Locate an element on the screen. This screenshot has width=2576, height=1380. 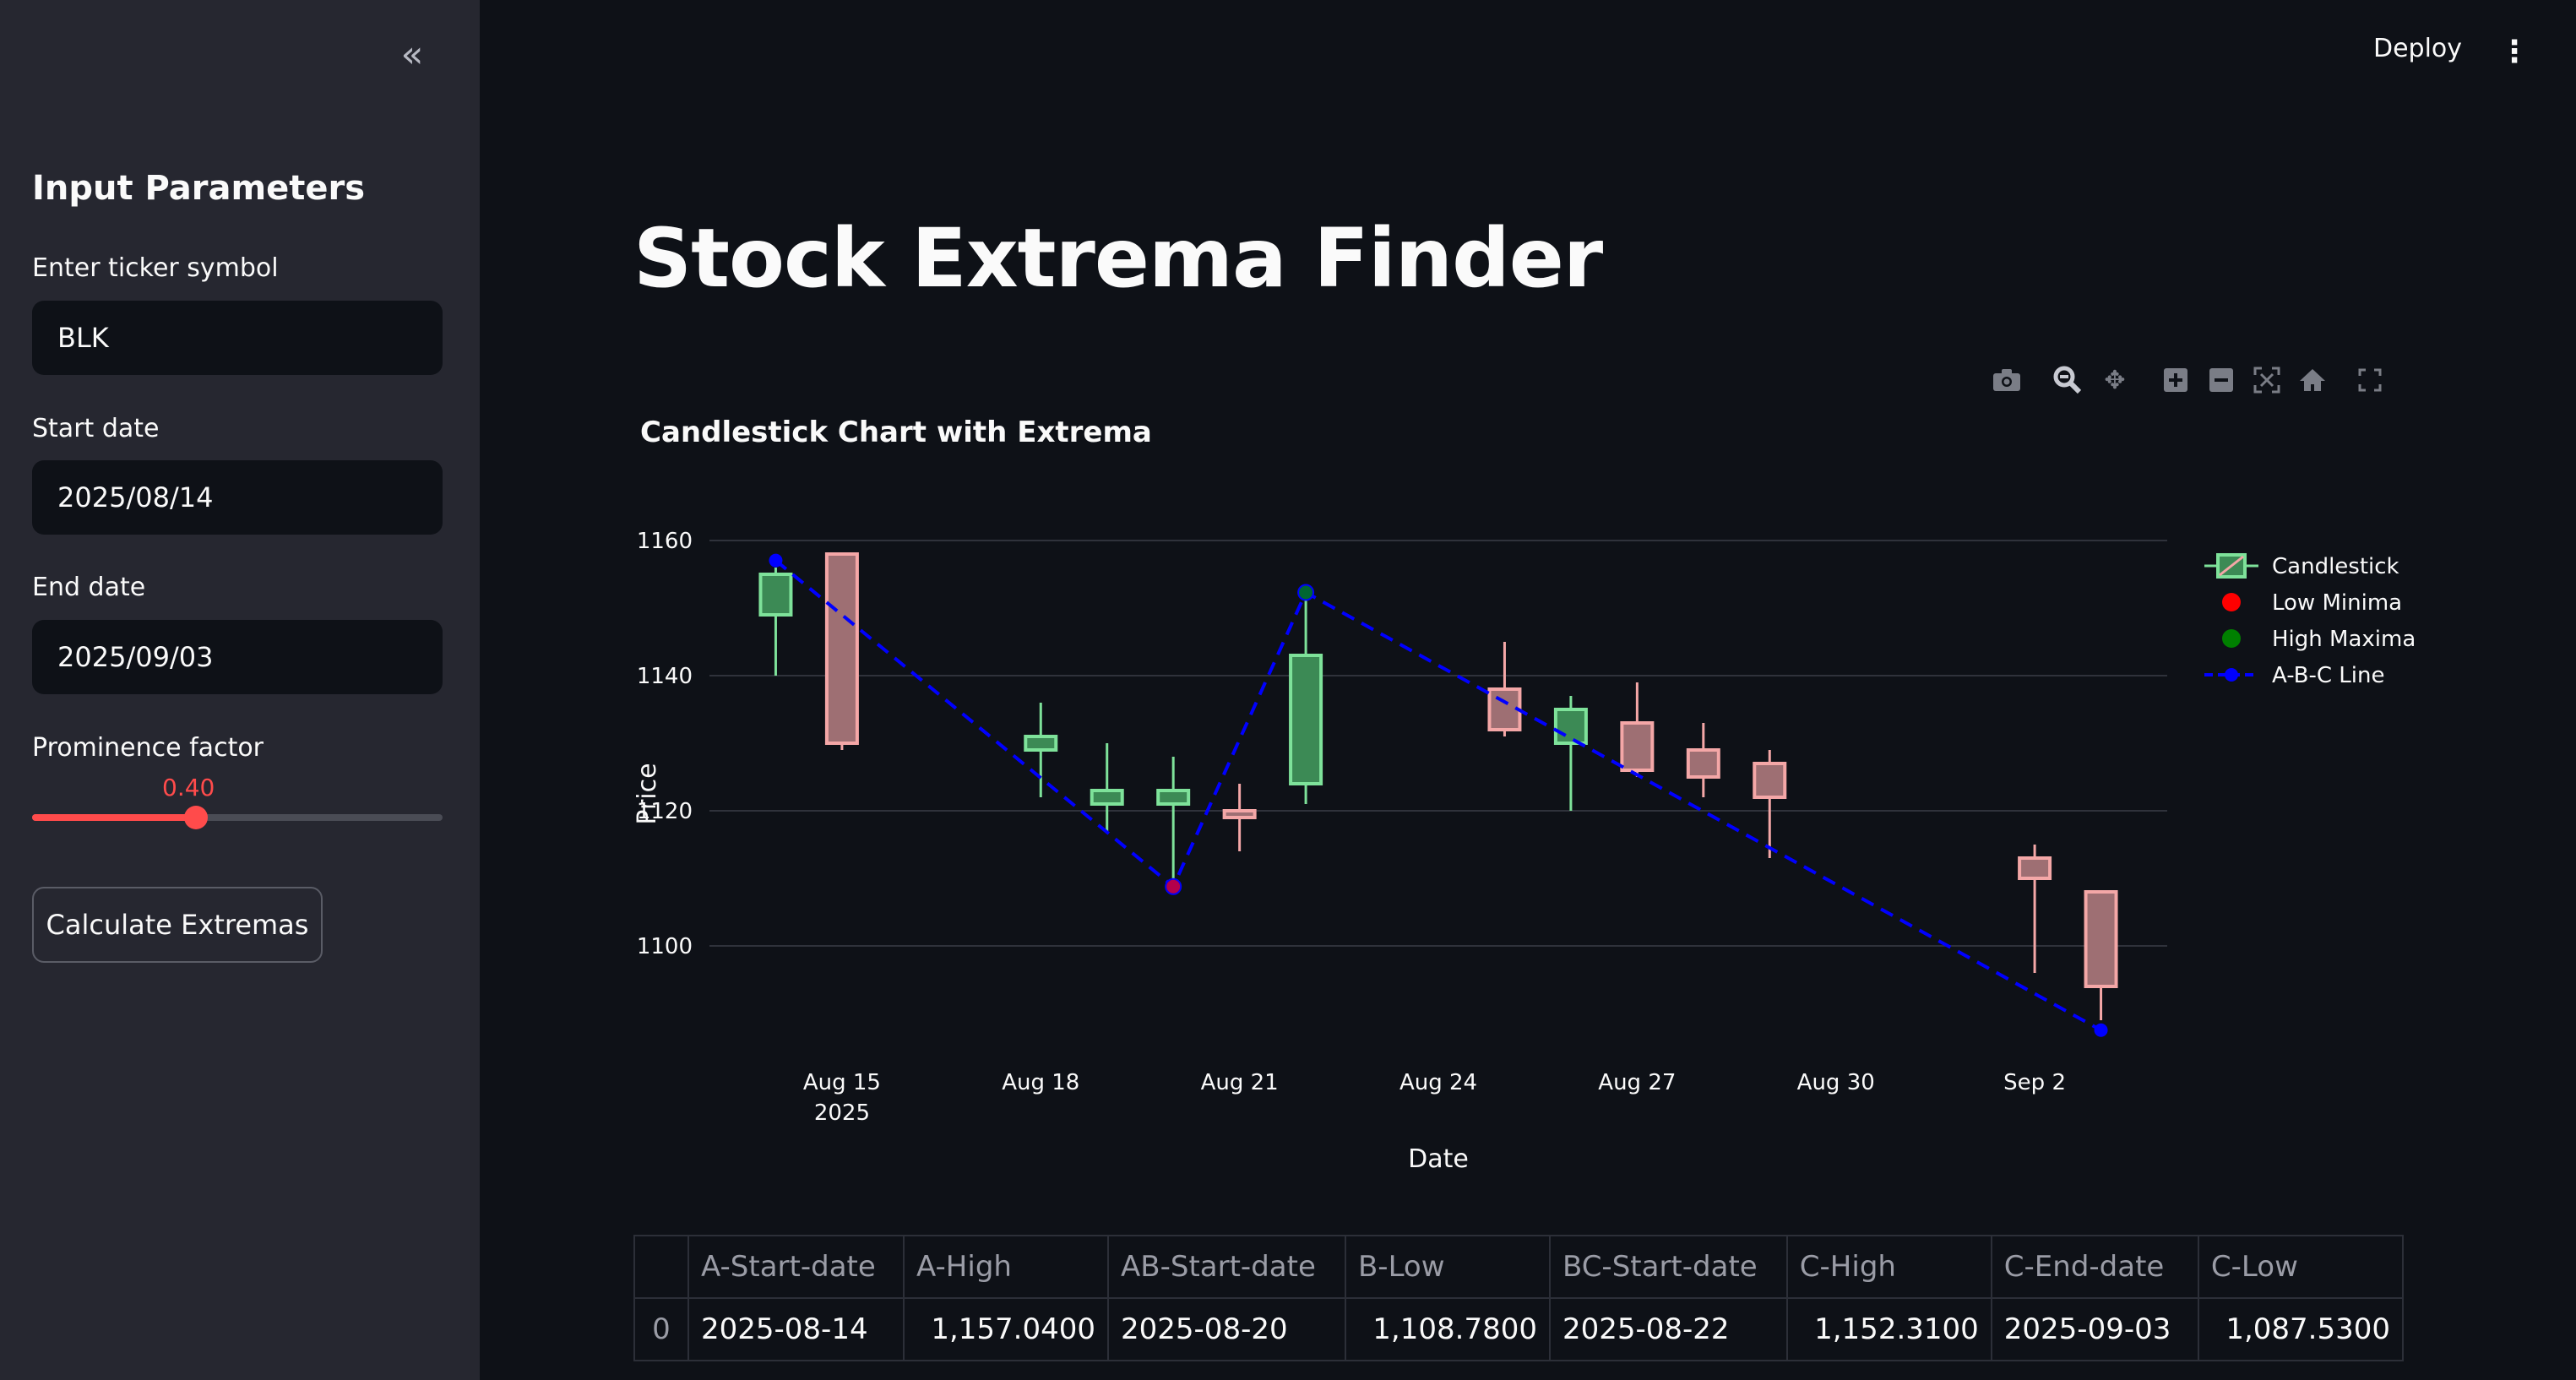
more-vertical-icon: ⋮ is located at coordinates (2514, 51).